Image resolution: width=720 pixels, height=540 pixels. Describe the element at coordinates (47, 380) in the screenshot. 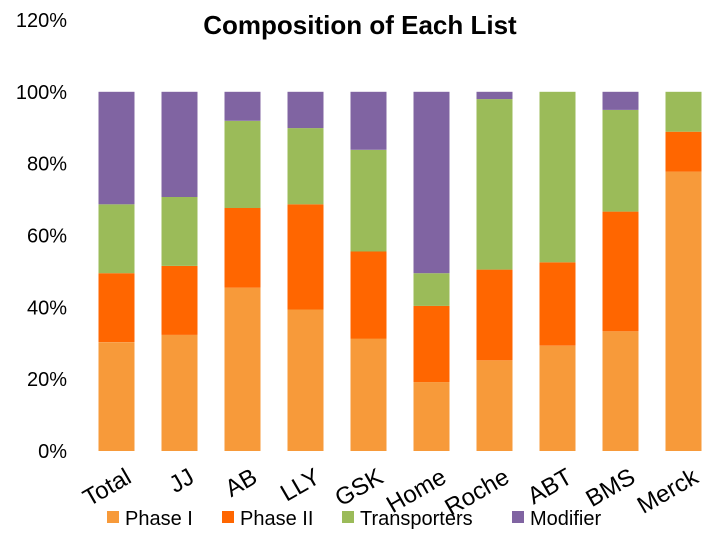

I see `y-tick-label: 20%` at that location.